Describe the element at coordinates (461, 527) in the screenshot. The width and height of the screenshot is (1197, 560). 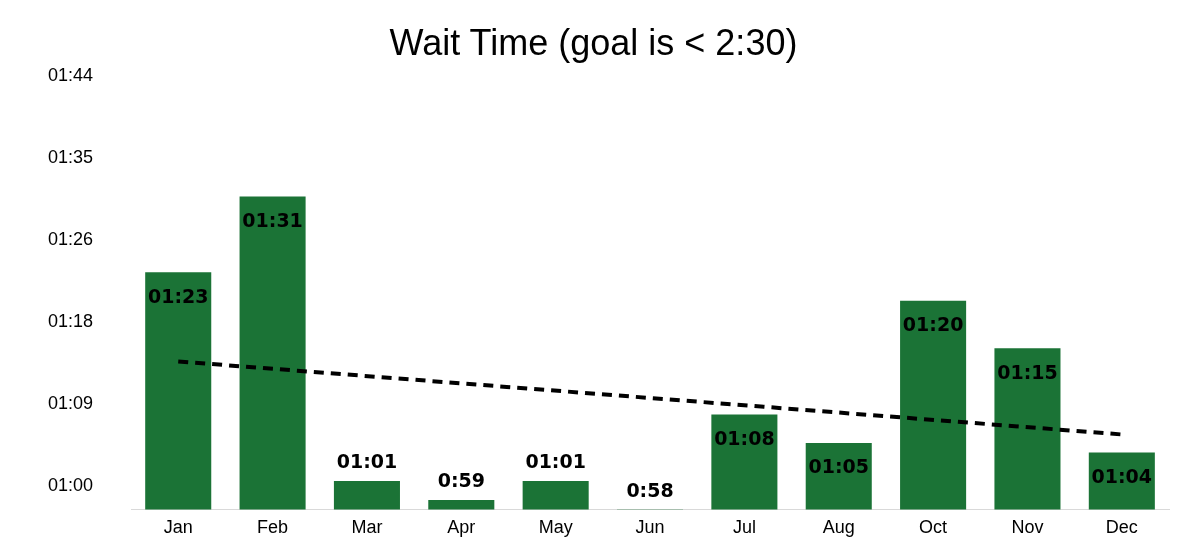
I see `x-tick-label: Apr` at that location.